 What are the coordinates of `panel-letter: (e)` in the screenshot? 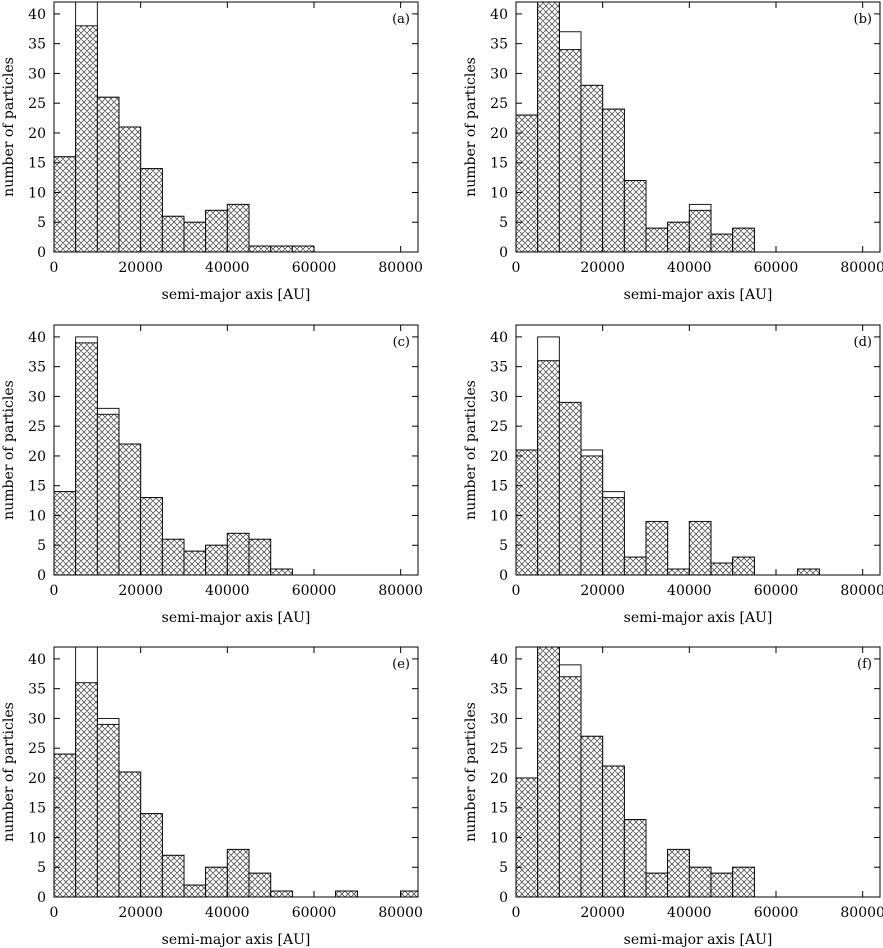 It's located at (401, 664).